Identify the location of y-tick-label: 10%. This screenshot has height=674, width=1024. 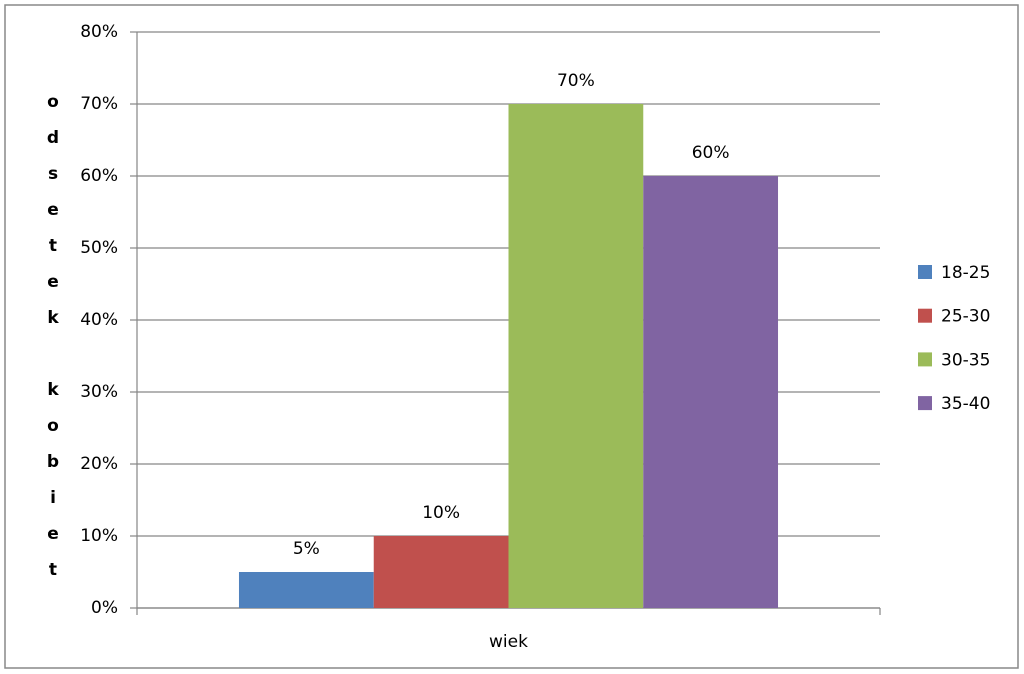
(99, 536).